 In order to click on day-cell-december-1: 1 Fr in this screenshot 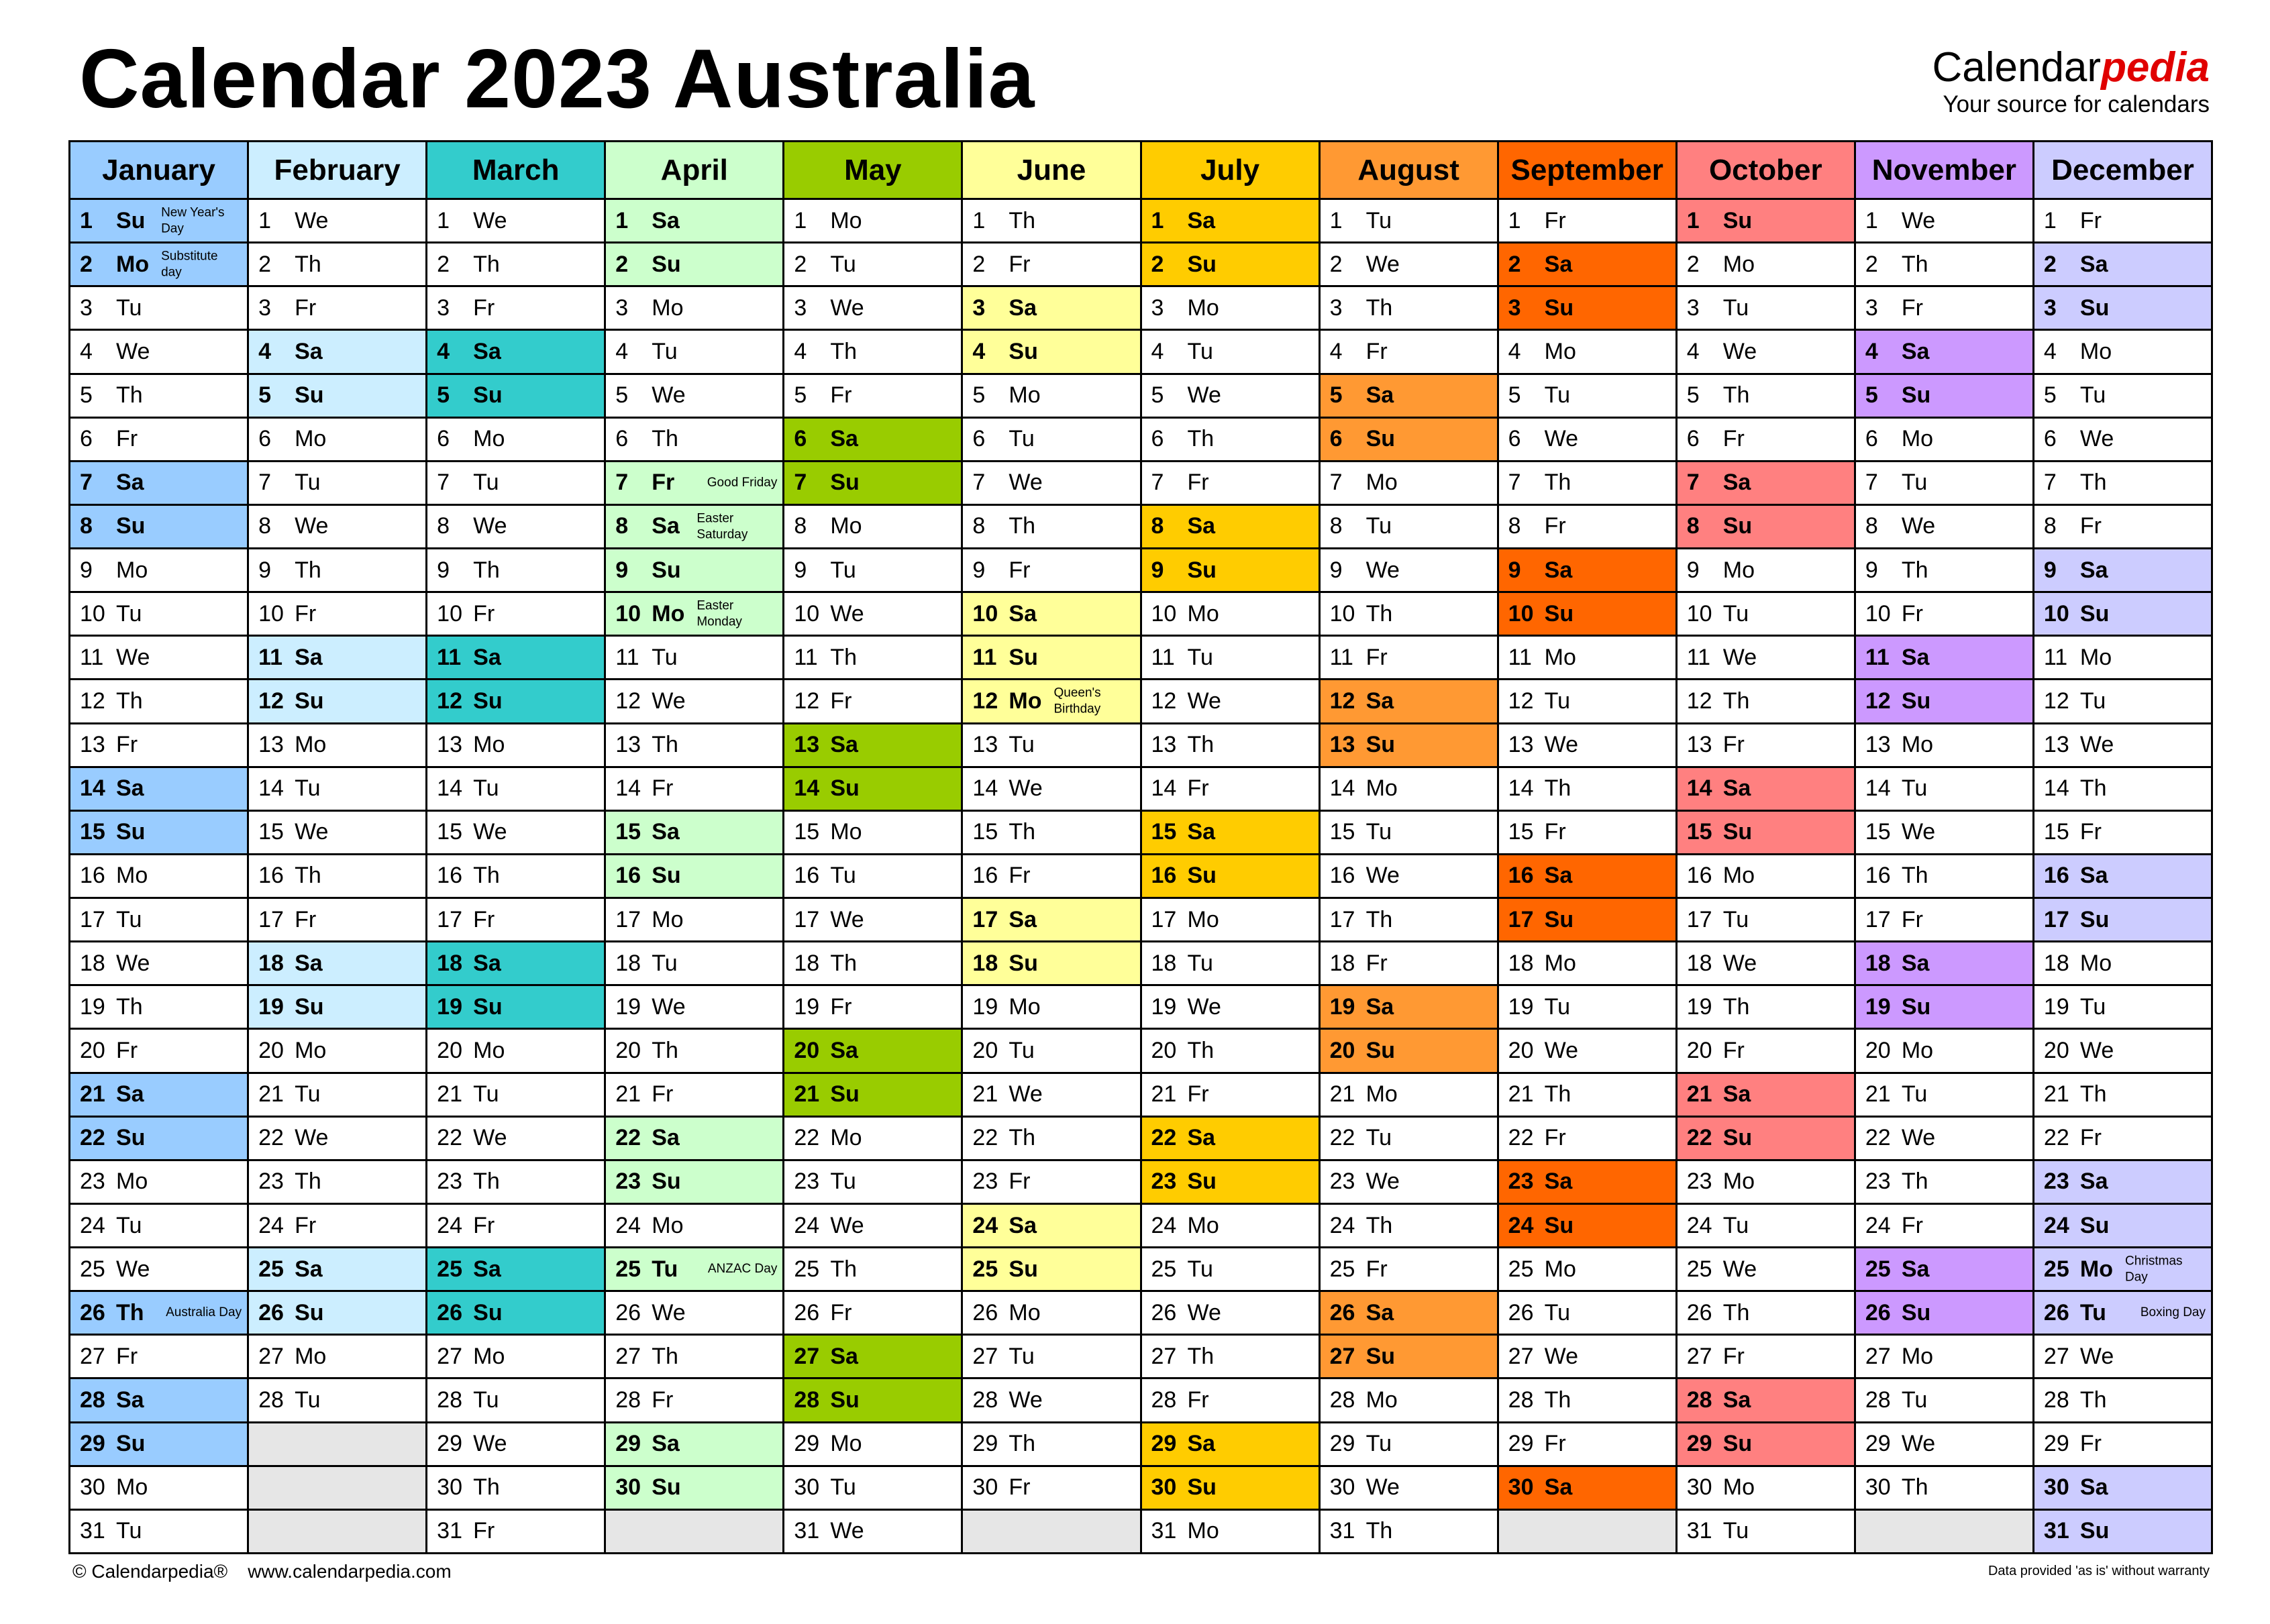, I will do `click(2123, 222)`.